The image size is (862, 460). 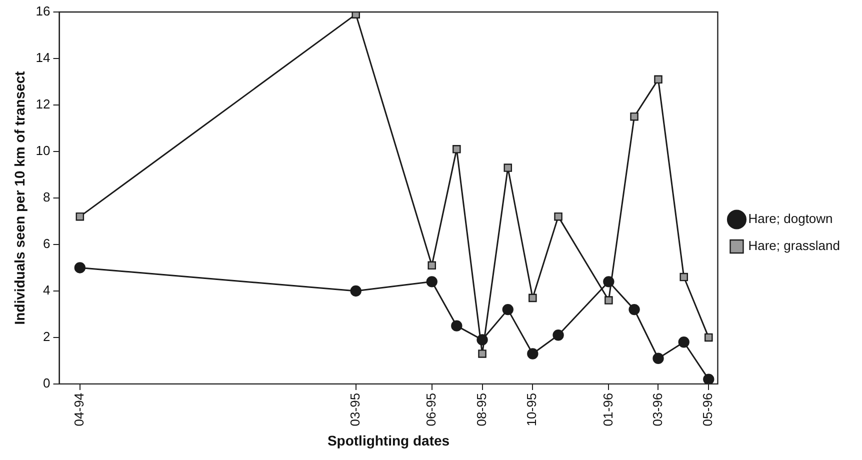 I want to click on x-tick-label: 03-95, so click(x=354, y=409).